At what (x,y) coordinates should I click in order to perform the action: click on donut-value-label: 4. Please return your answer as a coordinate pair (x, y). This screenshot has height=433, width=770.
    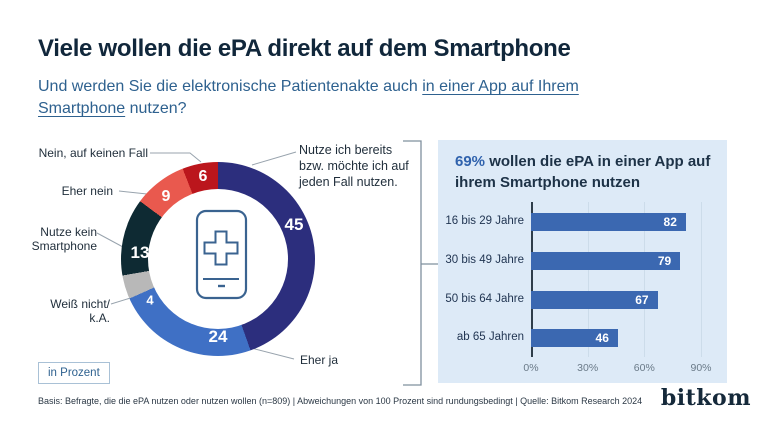
    Looking at the image, I should click on (150, 300).